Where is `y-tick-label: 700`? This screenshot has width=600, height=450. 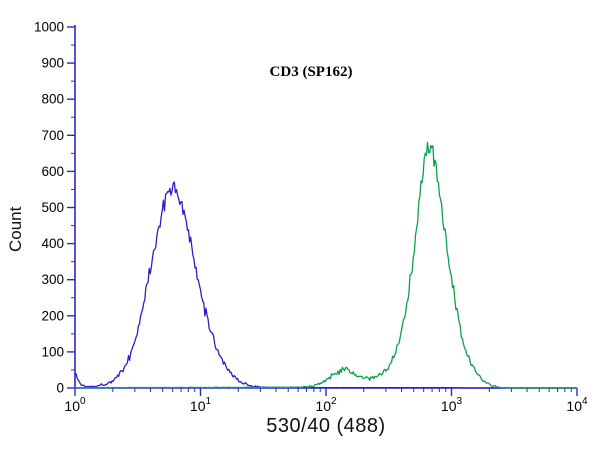 y-tick-label: 700 is located at coordinates (52, 135).